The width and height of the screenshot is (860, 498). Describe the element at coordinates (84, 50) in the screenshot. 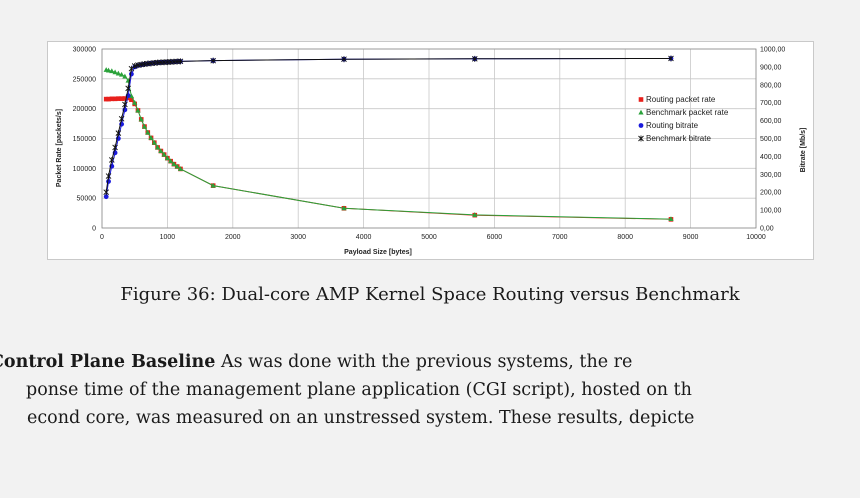

I see `y-tick-label: 300000` at that location.